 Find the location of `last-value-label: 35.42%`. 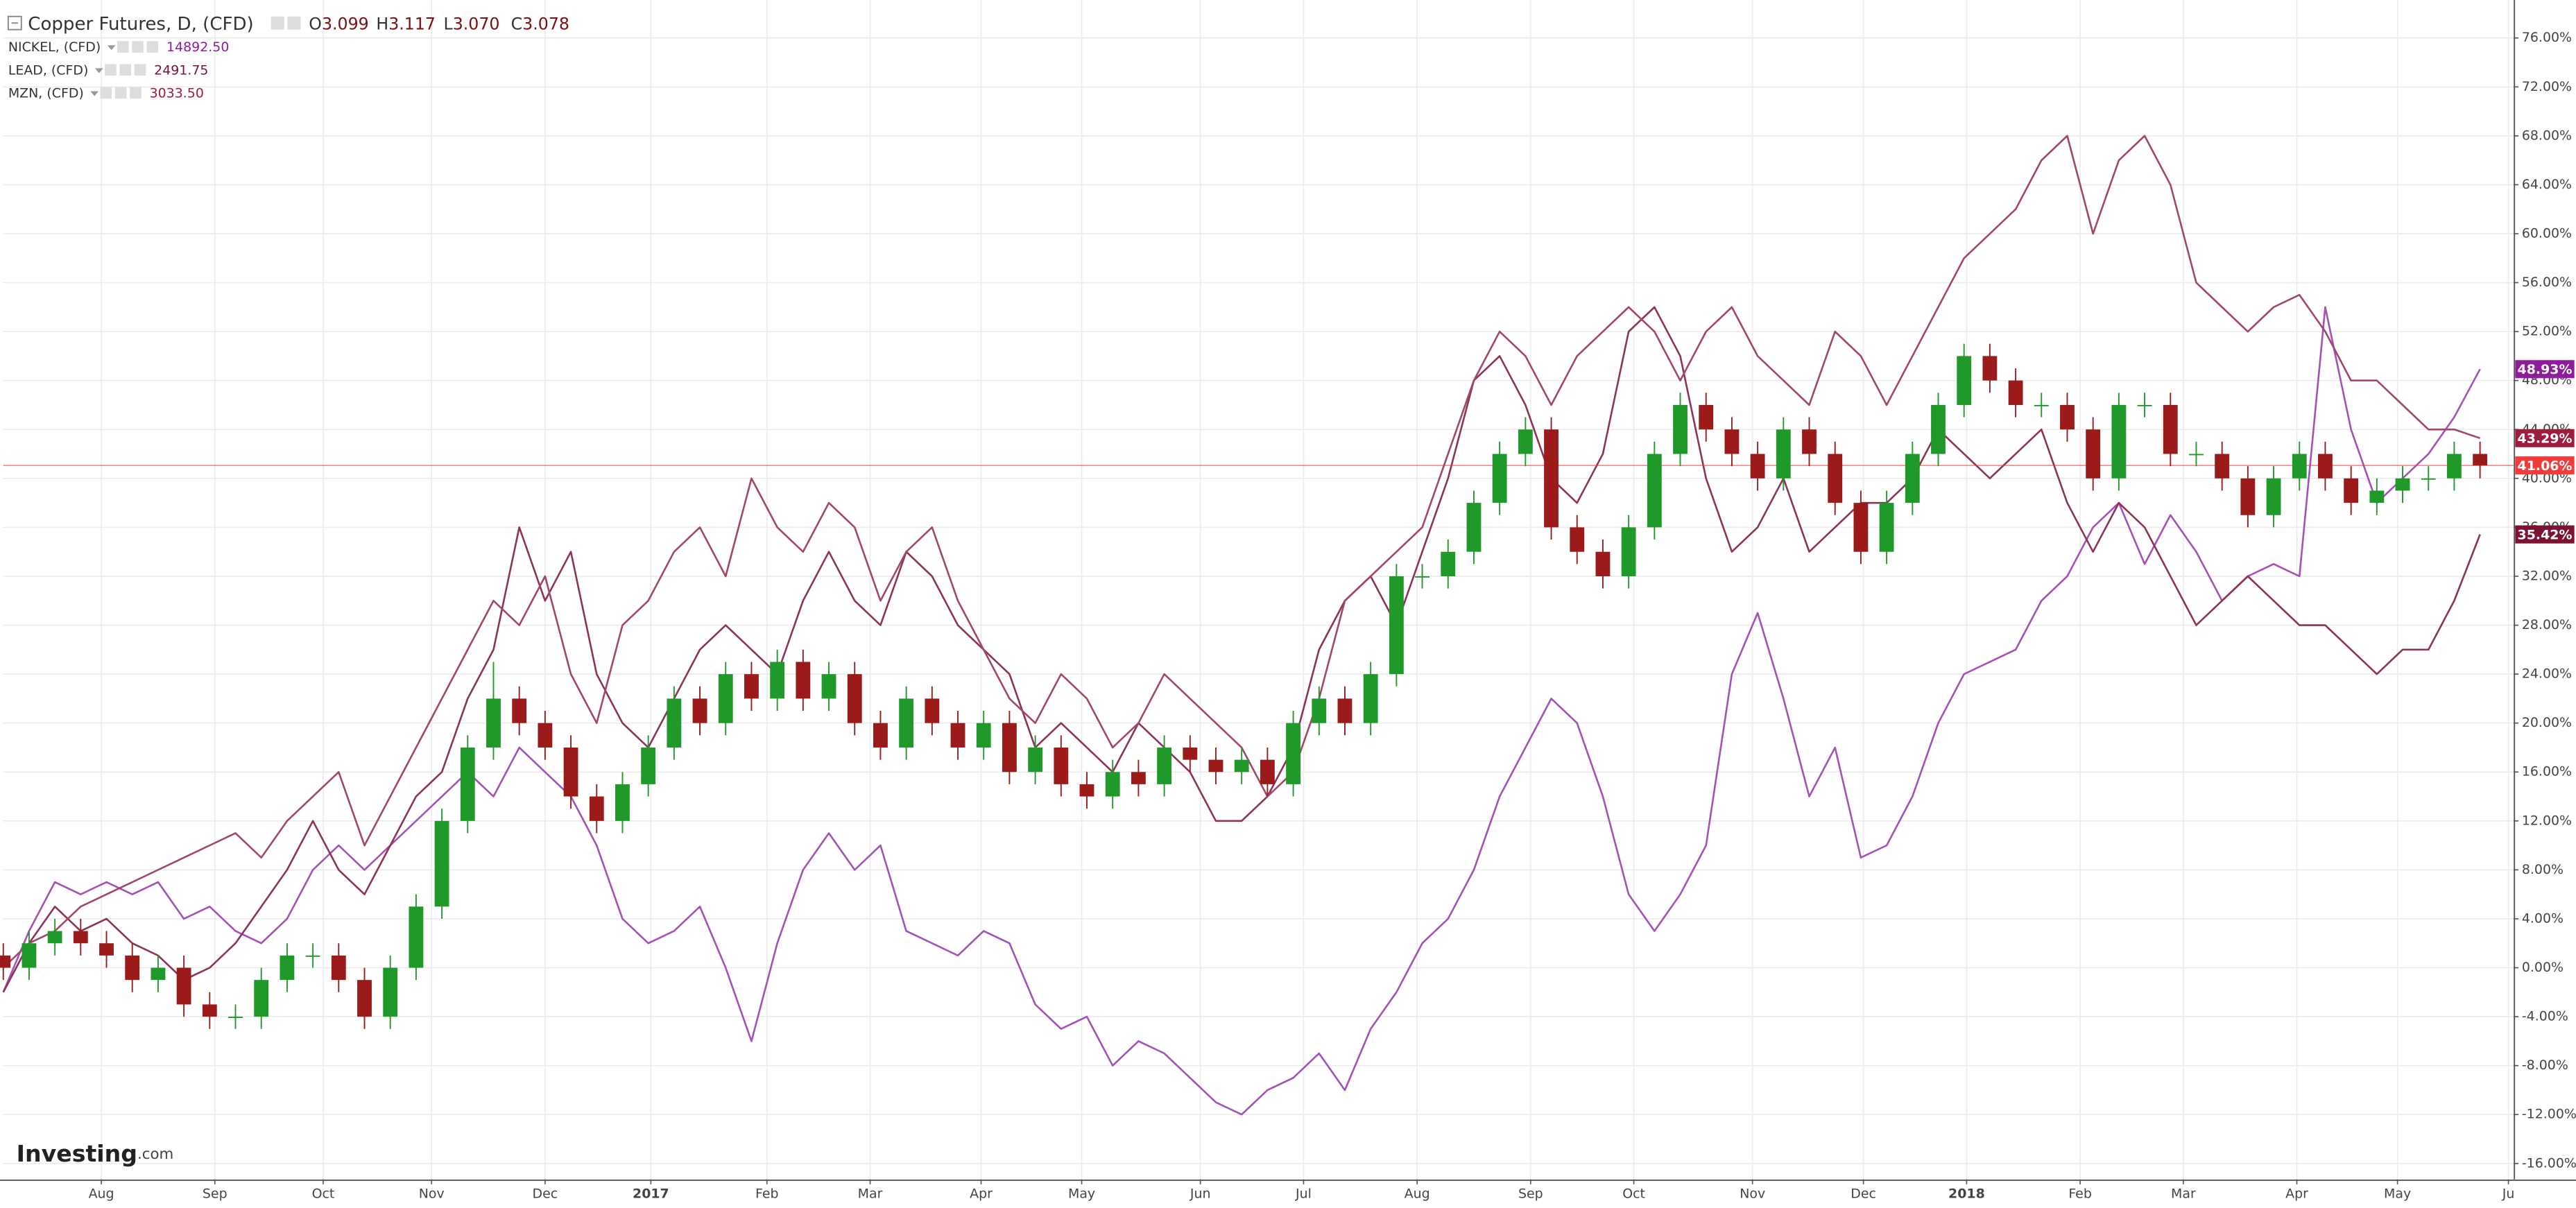

last-value-label: 35.42% is located at coordinates (2545, 534).